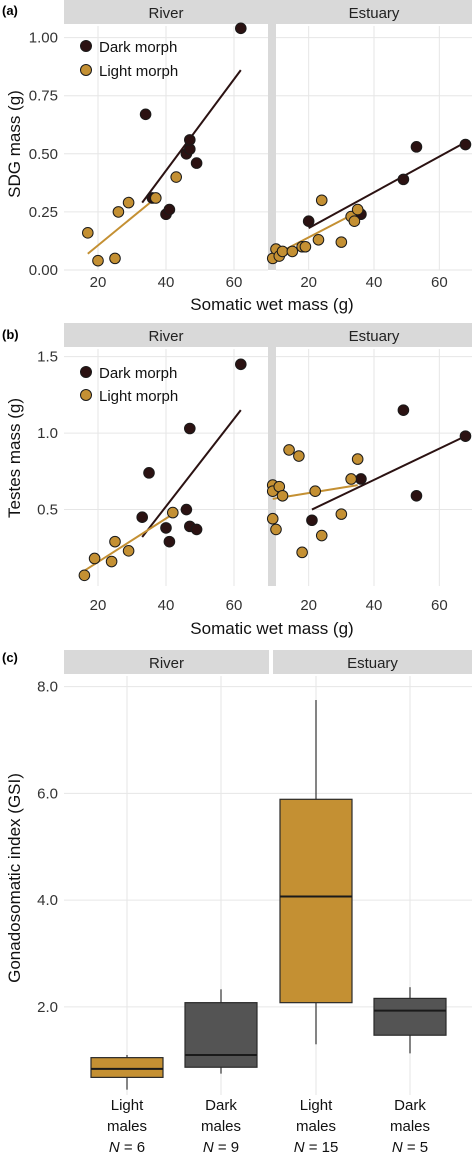 This screenshot has height=1154, width=474. I want to click on panel-b-legend: Dark morph Light morph, so click(129, 385).